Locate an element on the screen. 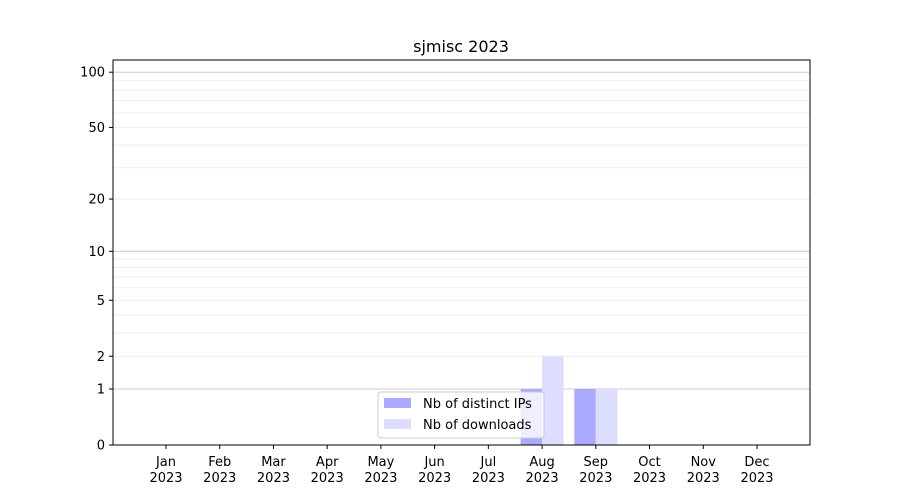 The height and width of the screenshot is (504, 900). legend-box is located at coordinates (461, 415).